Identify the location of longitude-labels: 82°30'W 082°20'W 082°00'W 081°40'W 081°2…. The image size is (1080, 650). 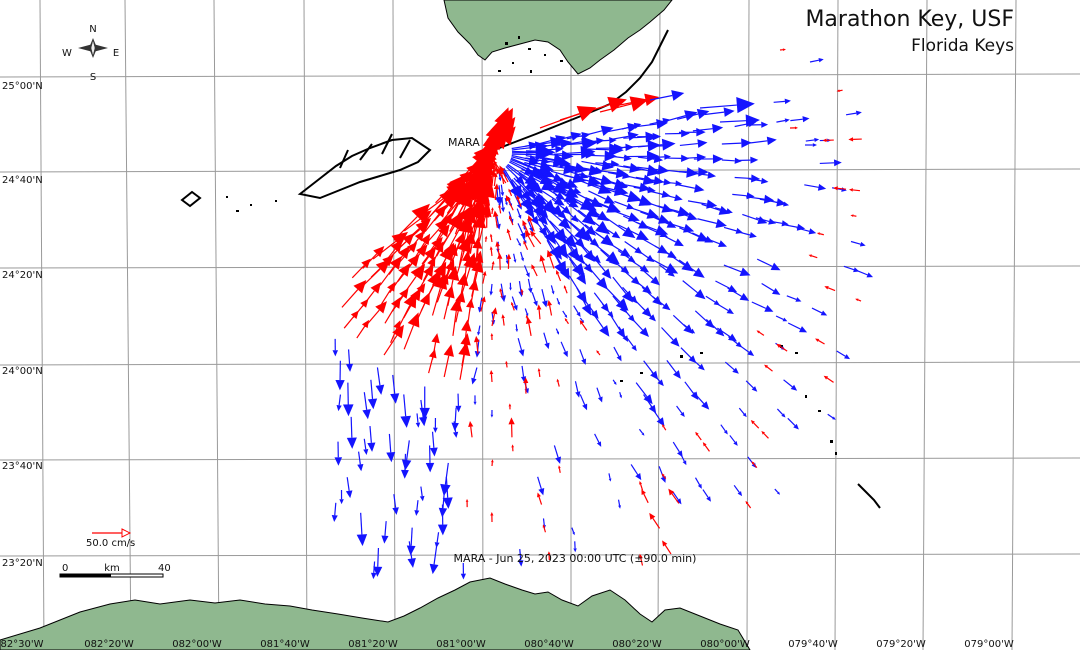
(506, 644).